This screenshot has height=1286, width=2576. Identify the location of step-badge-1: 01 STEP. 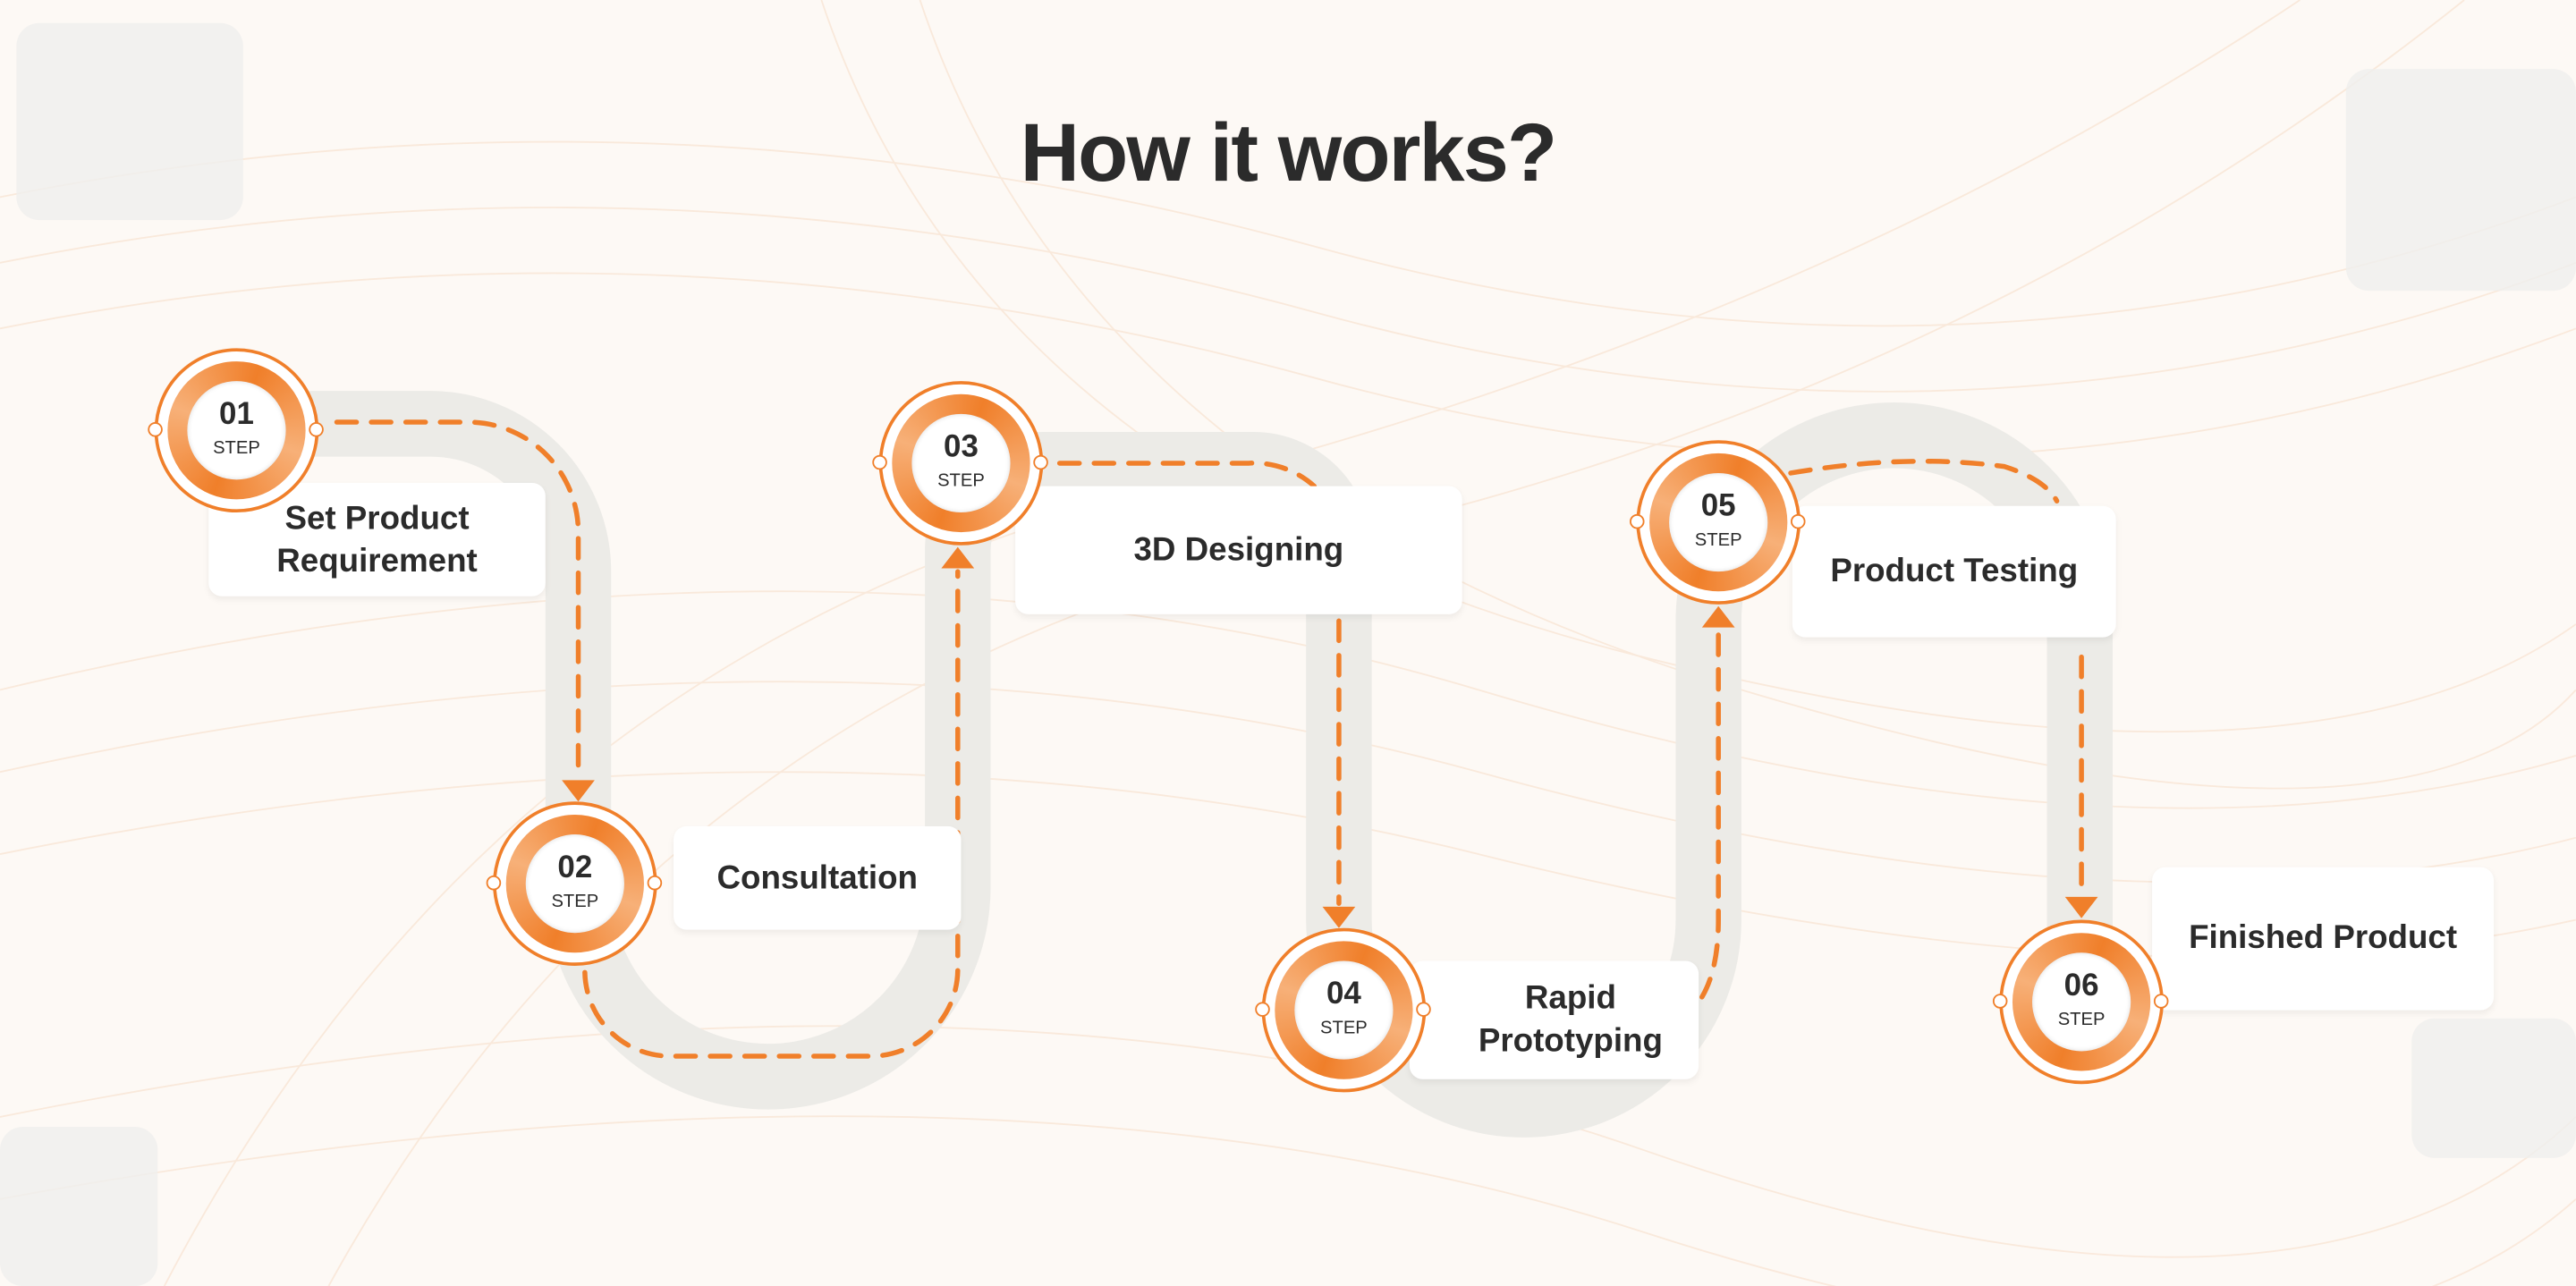
(236, 430).